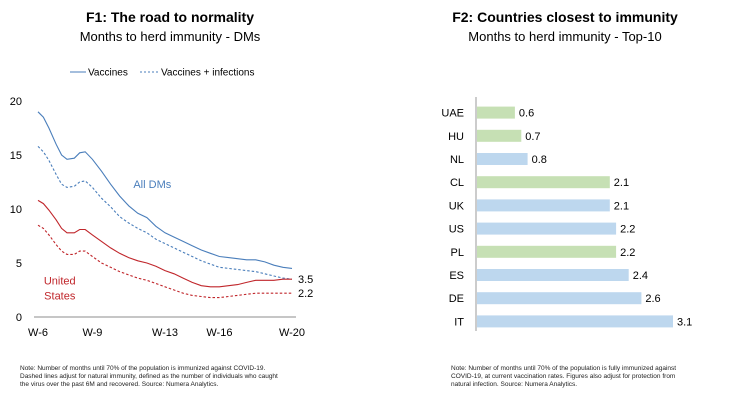 This screenshot has width=733, height=403. Describe the element at coordinates (652, 299) in the screenshot. I see `data-label: 2.6` at that location.